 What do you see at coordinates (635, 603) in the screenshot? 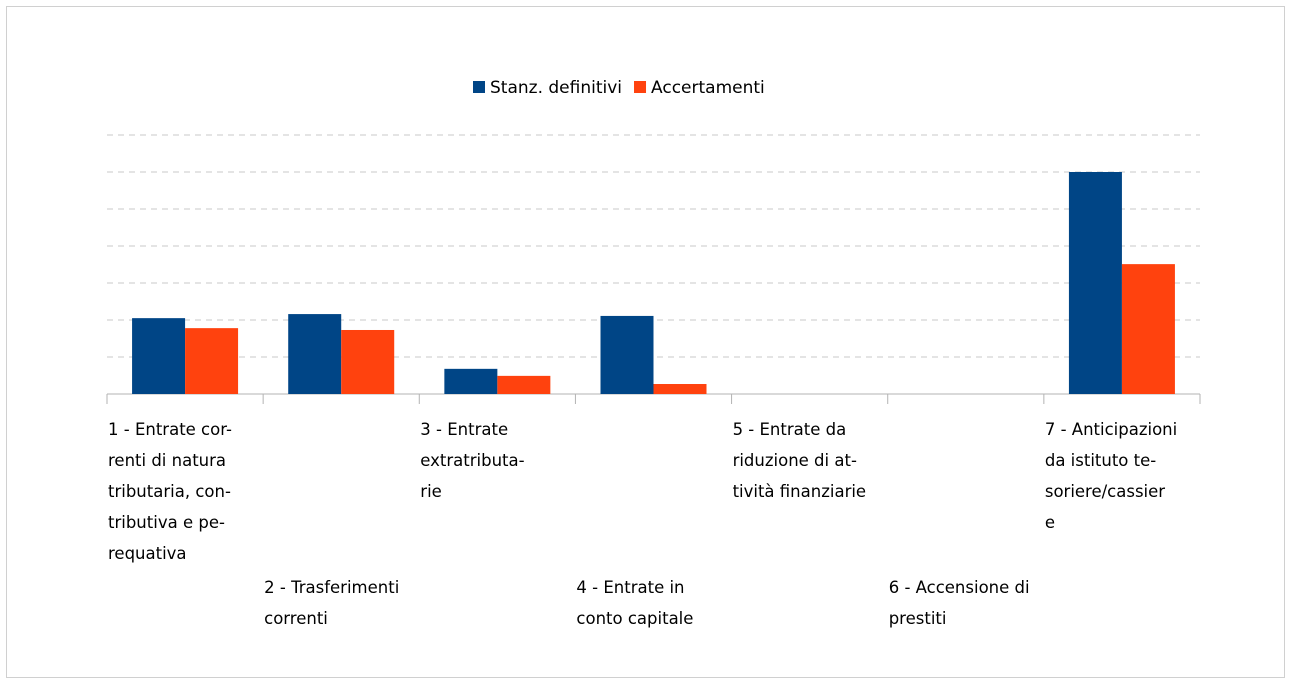
I see `x-tick-label: 4 - Entrate in conto capitale` at bounding box center [635, 603].